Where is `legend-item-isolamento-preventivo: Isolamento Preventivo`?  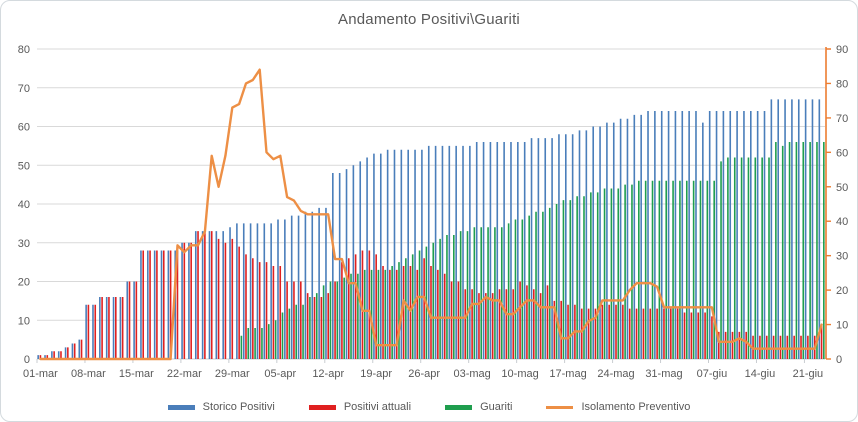 legend-item-isolamento-preventivo: Isolamento Preventivo is located at coordinates (618, 407).